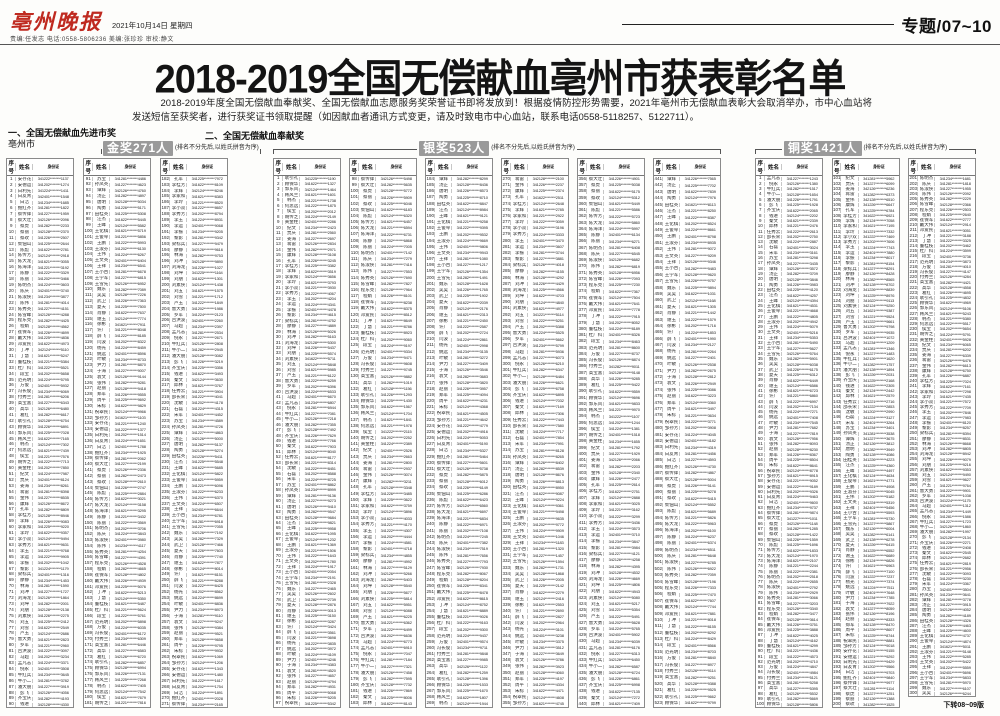  Describe the element at coordinates (548, 167) in the screenshot. I see `column-header: 身份证` at that location.